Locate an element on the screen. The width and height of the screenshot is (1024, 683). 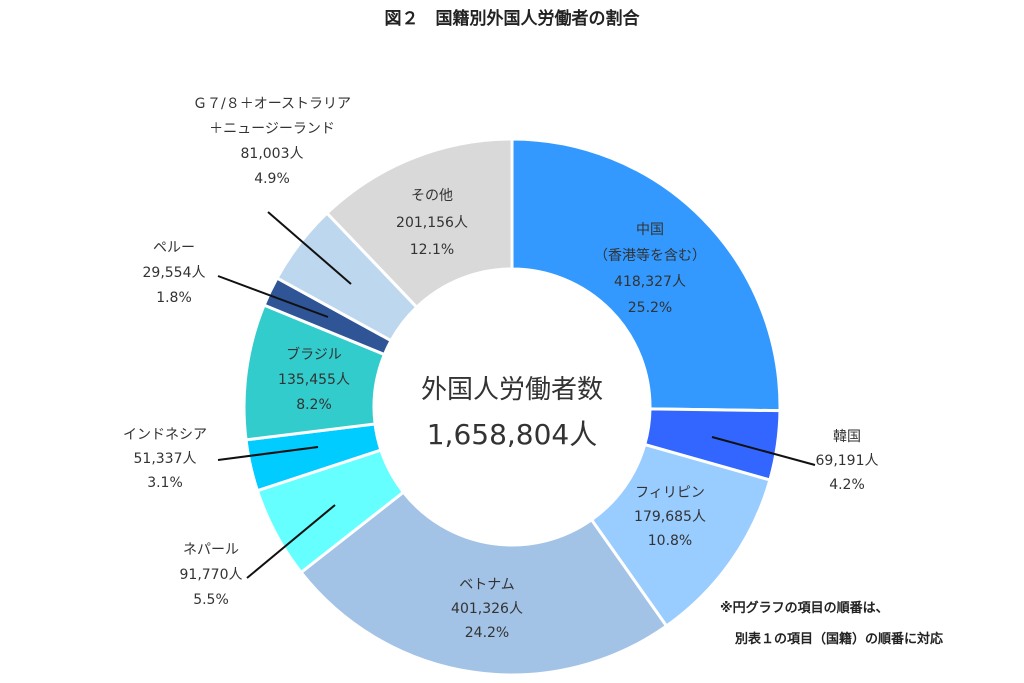
label-indonesia-line: インドネシア is located at coordinates (165, 435).